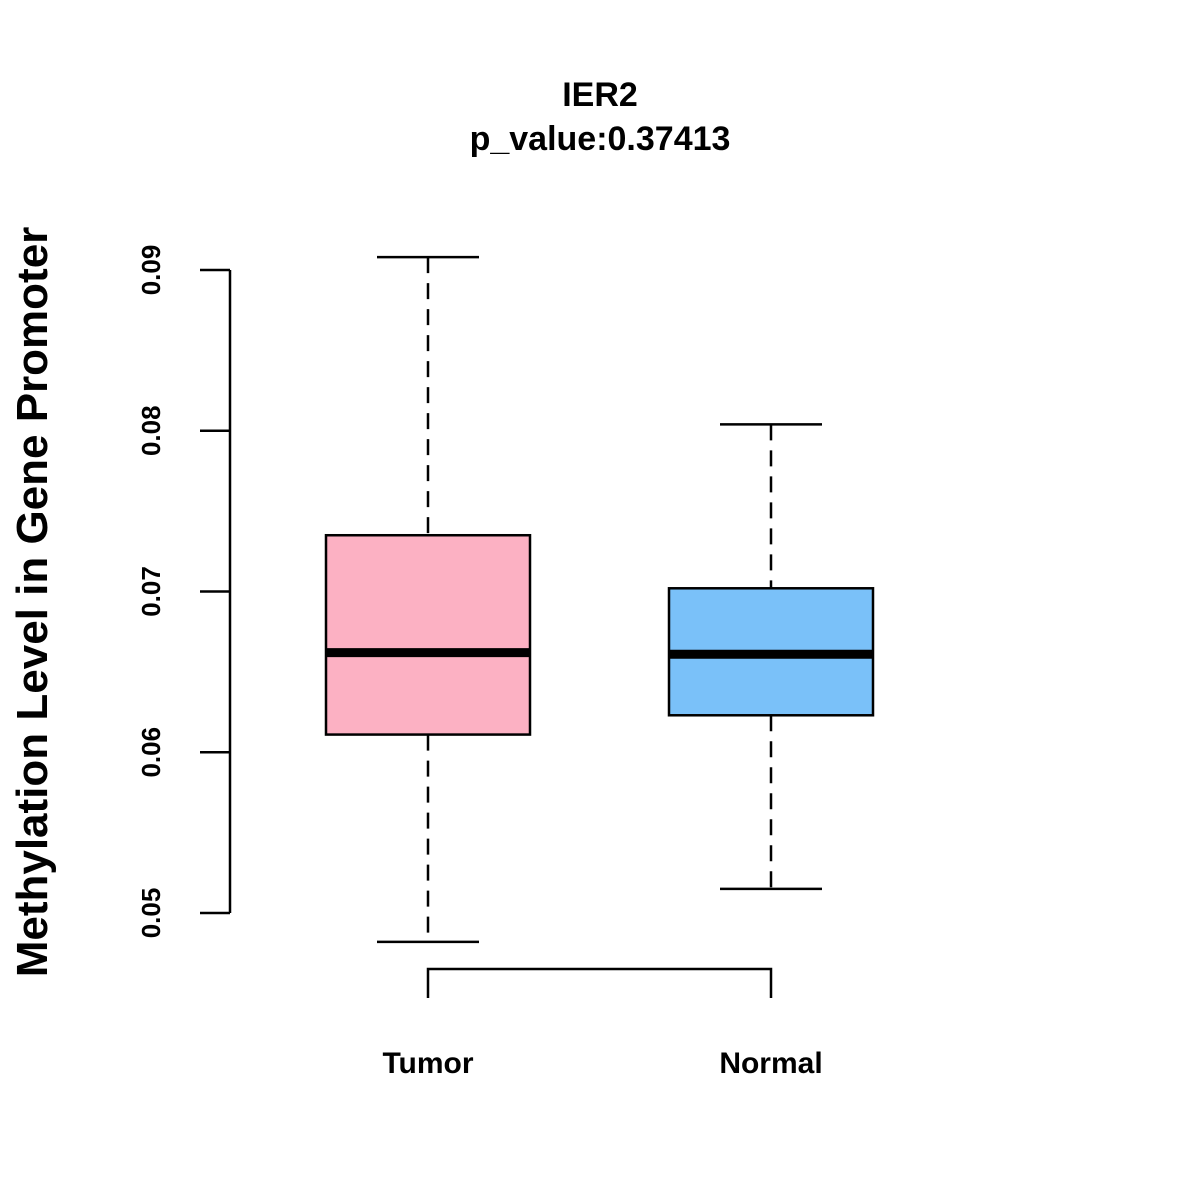 This screenshot has width=1200, height=1200. What do you see at coordinates (427, 1063) in the screenshot?
I see `x-tick-label: Tumor` at bounding box center [427, 1063].